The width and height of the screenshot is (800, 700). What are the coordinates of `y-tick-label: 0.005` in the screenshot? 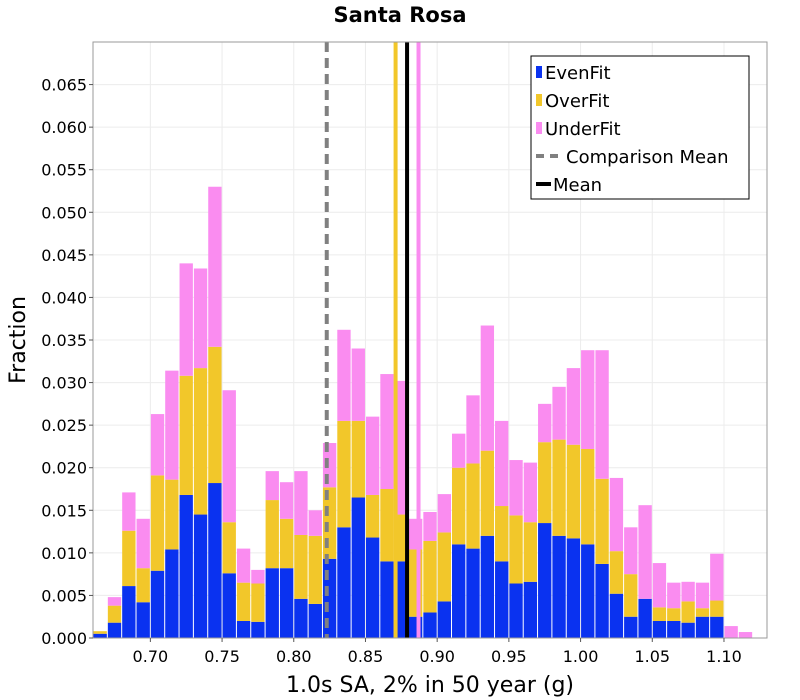 It's located at (64, 595).